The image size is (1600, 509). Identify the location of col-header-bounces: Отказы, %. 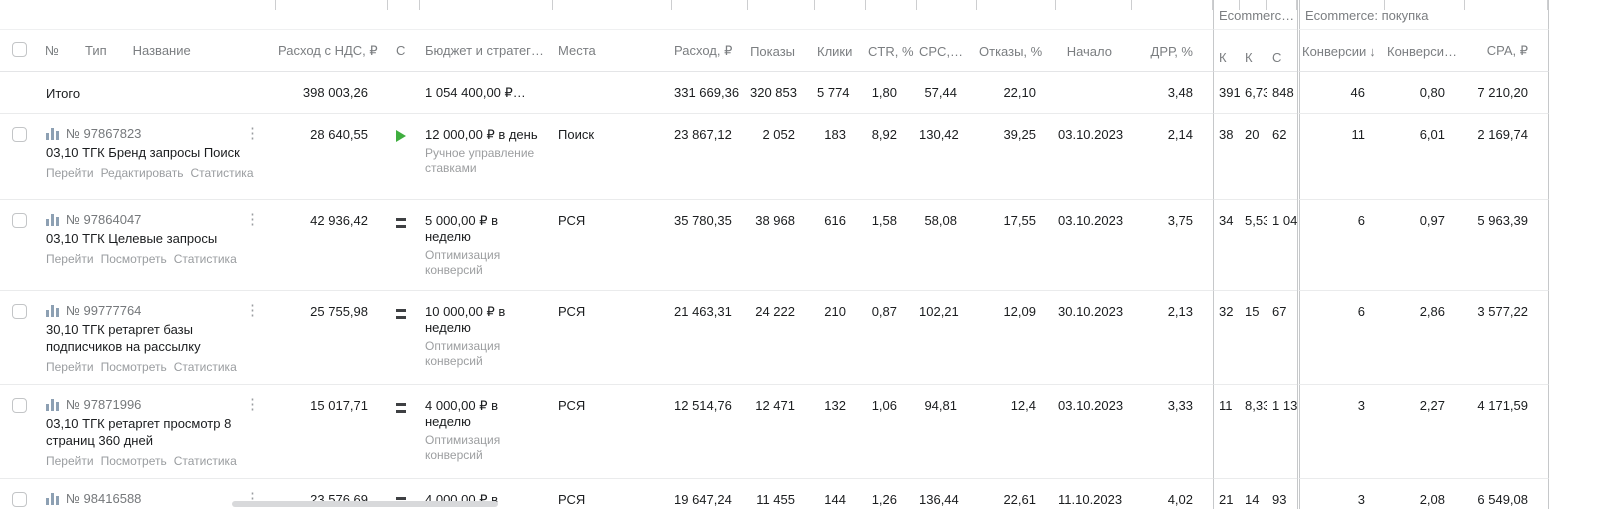
(1016, 51).